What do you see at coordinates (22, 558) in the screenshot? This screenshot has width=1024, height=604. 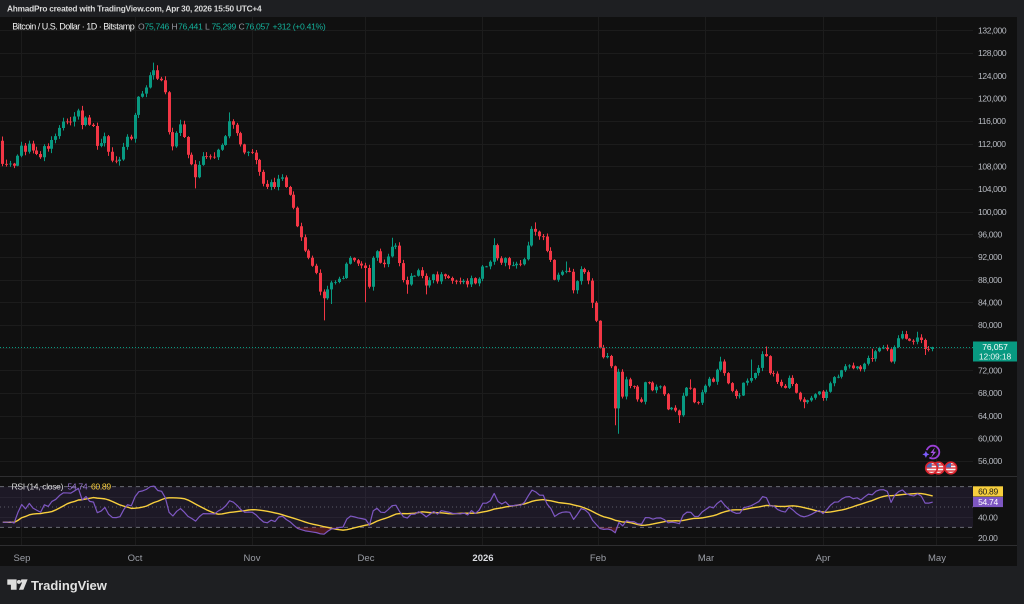 I see `svg-text: Sep` at bounding box center [22, 558].